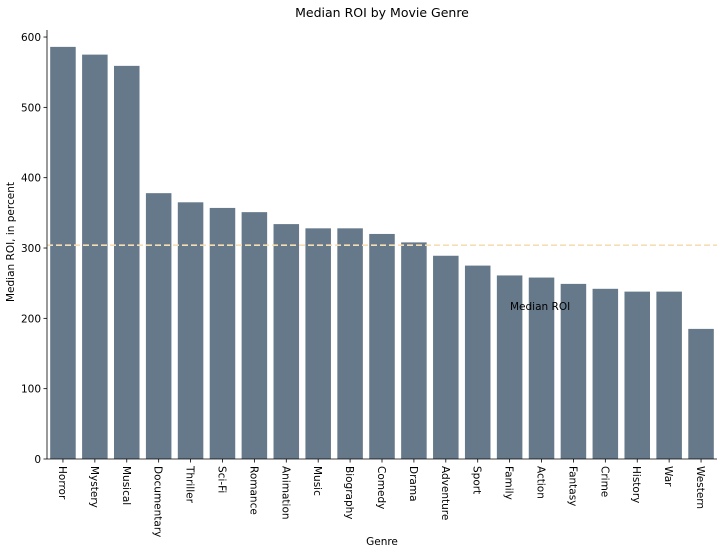 Image resolution: width=724 pixels, height=554 pixels. I want to click on x-tick-label: History, so click(636, 484).